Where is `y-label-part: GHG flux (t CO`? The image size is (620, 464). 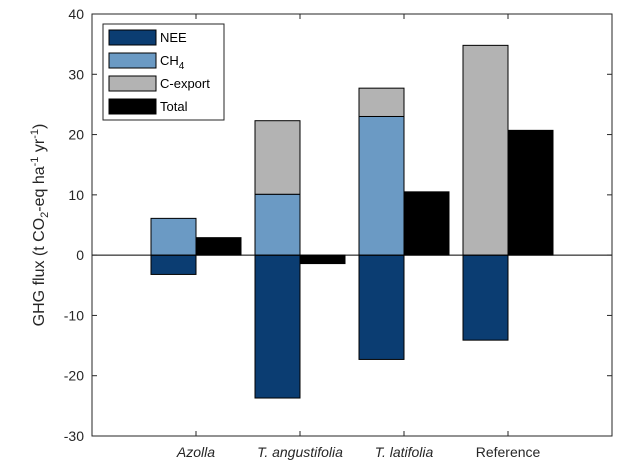 y-label-part: GHG flux (t CO is located at coordinates (39, 272).